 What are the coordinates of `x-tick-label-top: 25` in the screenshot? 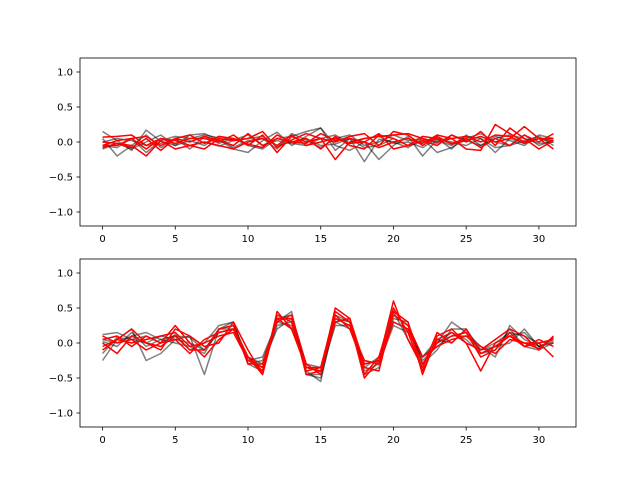 It's located at (466, 239).